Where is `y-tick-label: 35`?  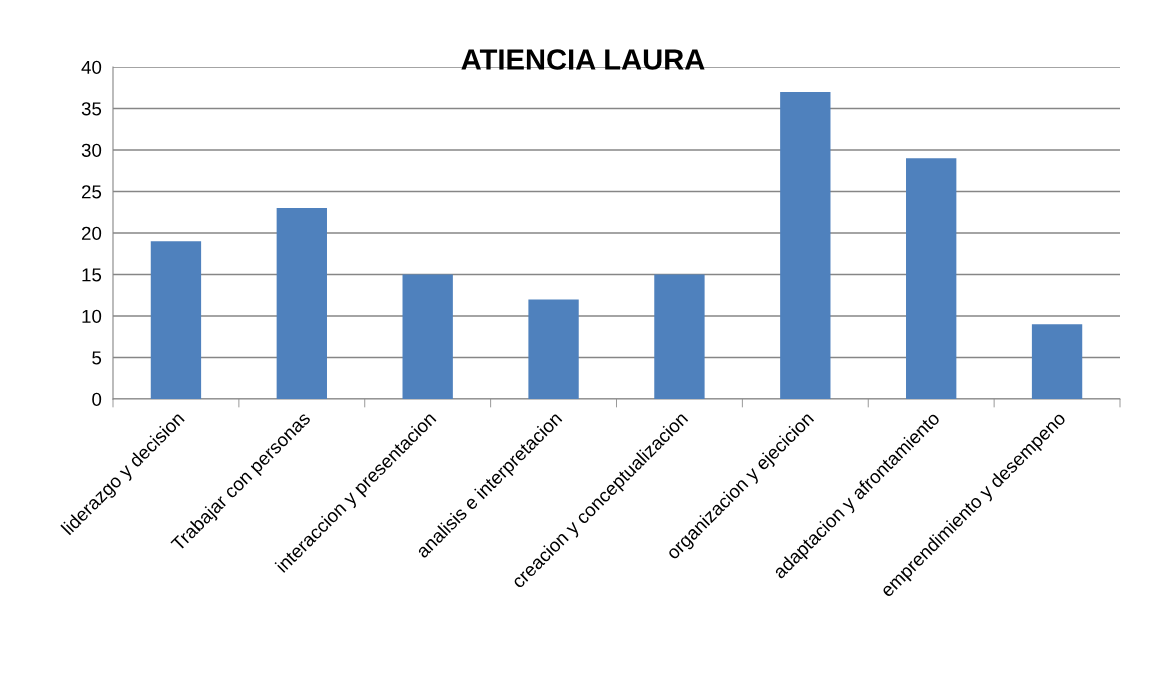
y-tick-label: 35 is located at coordinates (91, 109).